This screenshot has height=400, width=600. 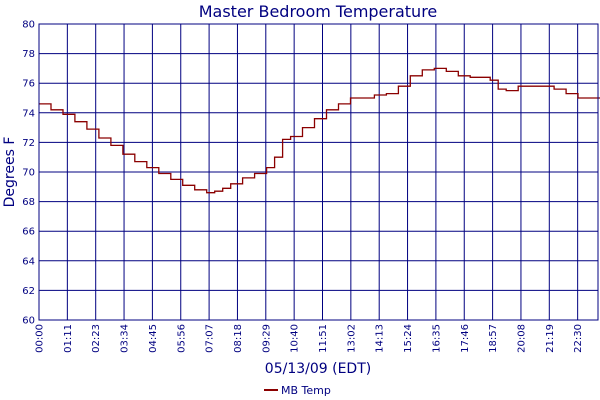 What do you see at coordinates (436, 338) in the screenshot?
I see `x-tick-label: 16:35` at bounding box center [436, 338].